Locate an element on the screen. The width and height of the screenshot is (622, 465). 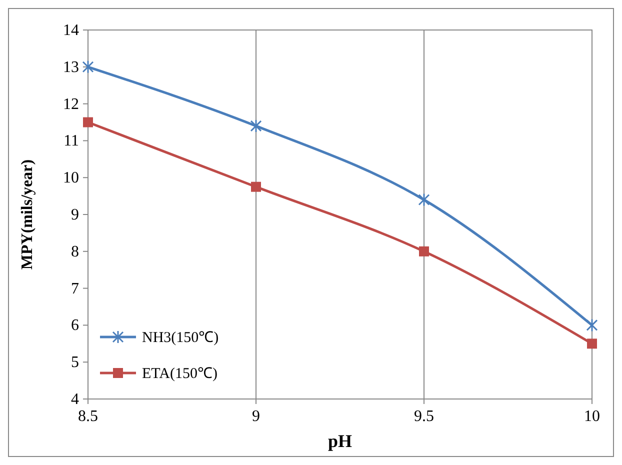
y-tick-label: 10 is located at coordinates (71, 178).